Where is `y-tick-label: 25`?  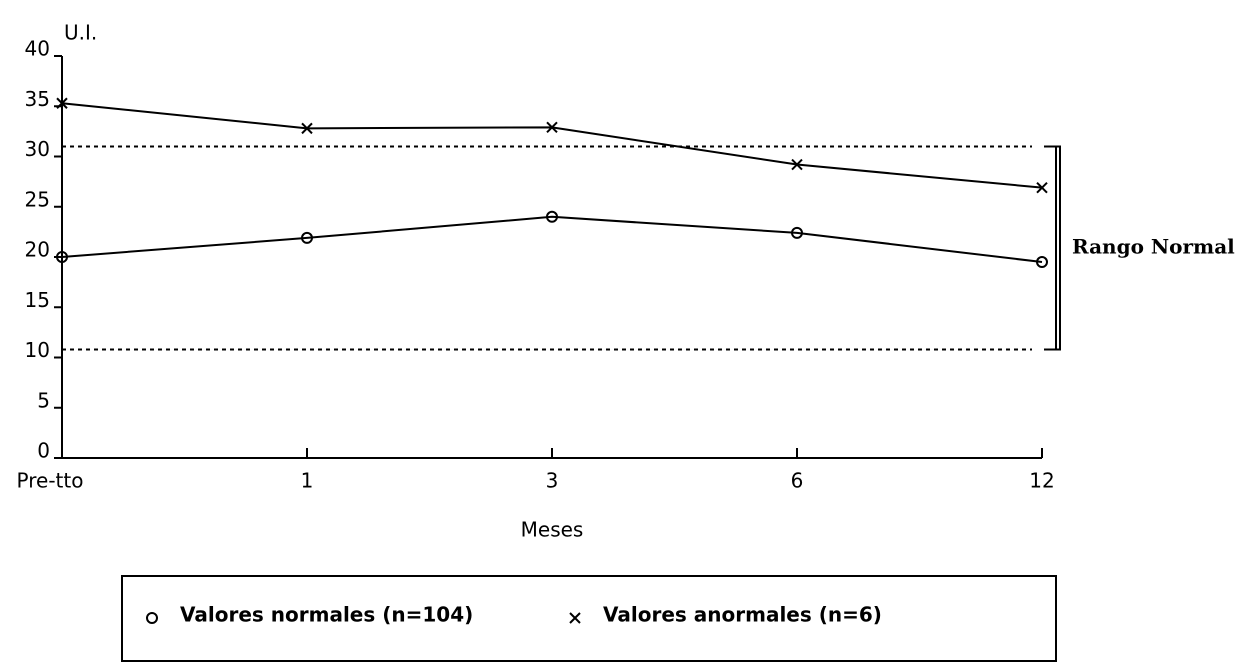
y-tick-label: 25 is located at coordinates (37, 199).